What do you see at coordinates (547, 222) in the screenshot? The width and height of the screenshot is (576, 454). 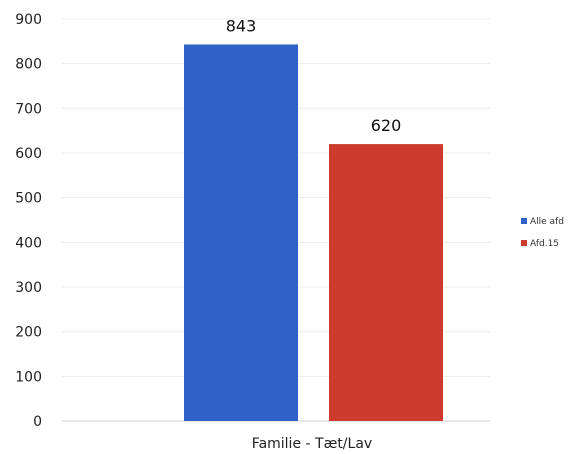 I see `legend-label: Alle afd` at bounding box center [547, 222].